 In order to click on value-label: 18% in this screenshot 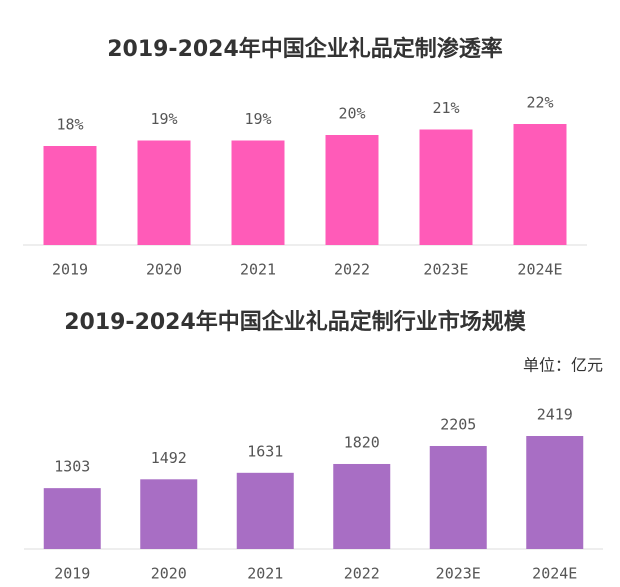, I will do `click(69, 125)`.